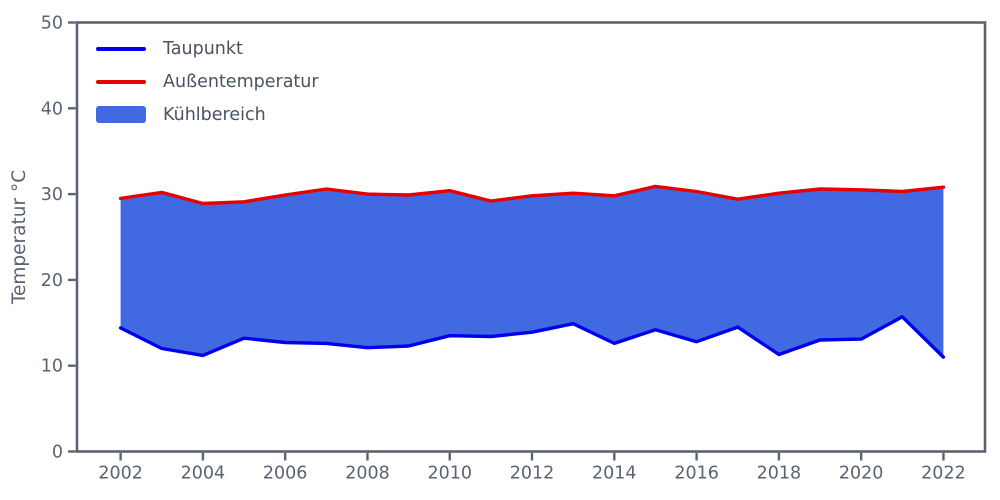 The image size is (1000, 500). I want to click on x-tick-label: 2016, so click(696, 474).